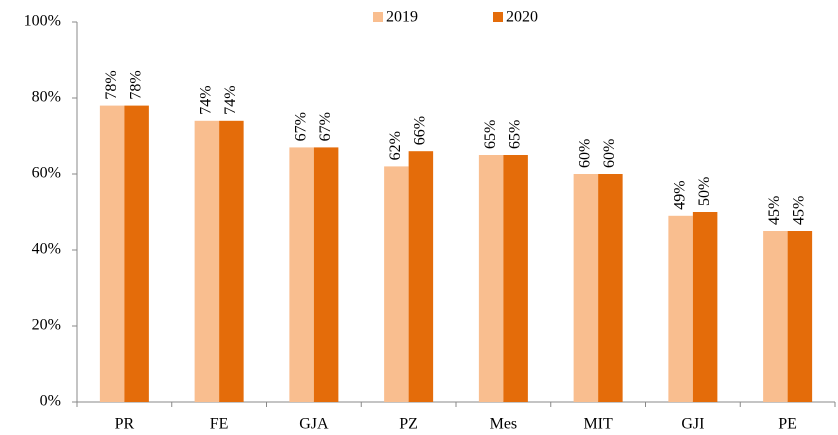  What do you see at coordinates (42, 21) in the screenshot?
I see `y-tick-label: 100%` at bounding box center [42, 21].